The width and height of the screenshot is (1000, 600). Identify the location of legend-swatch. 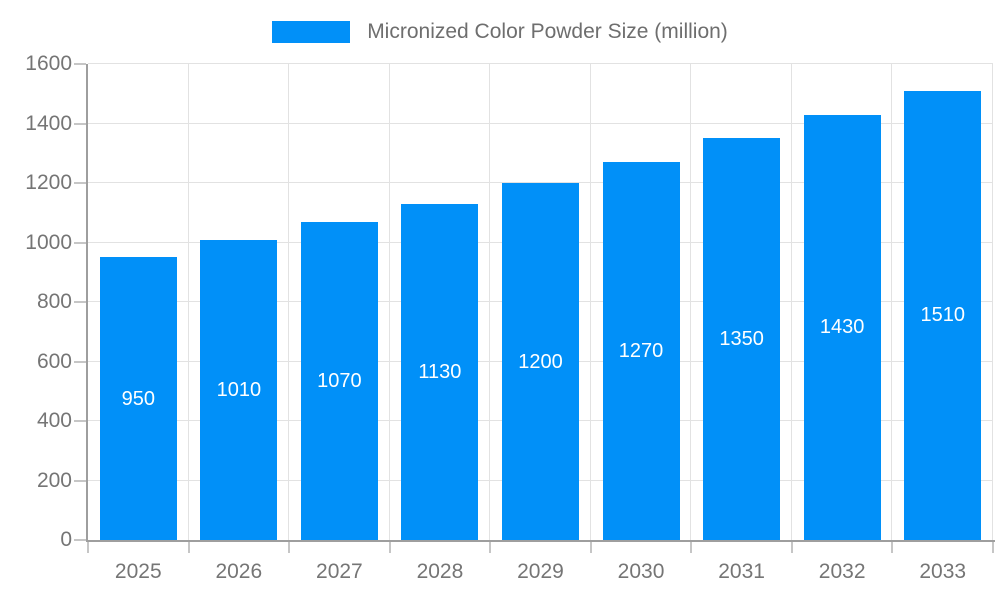
(311, 32).